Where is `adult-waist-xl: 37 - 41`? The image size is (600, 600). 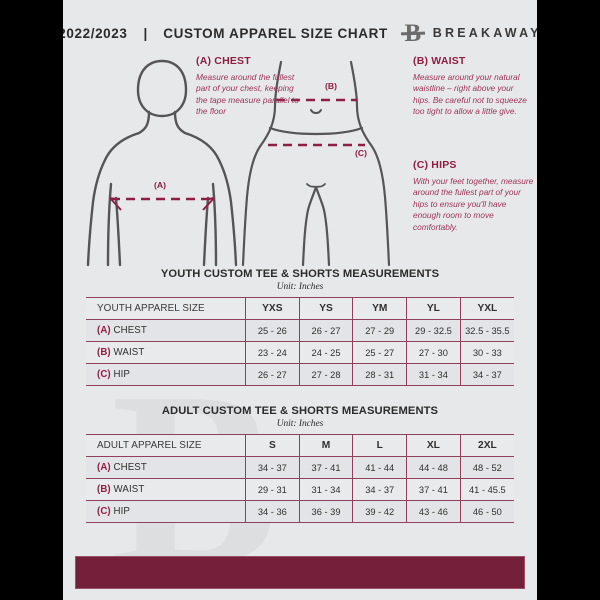
adult-waist-xl: 37 - 41 is located at coordinates (433, 489).